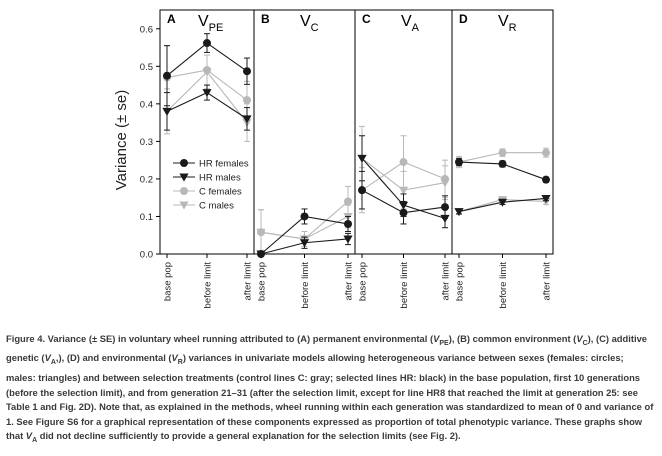  What do you see at coordinates (171, 19) in the screenshot?
I see `panel-letter: A` at bounding box center [171, 19].